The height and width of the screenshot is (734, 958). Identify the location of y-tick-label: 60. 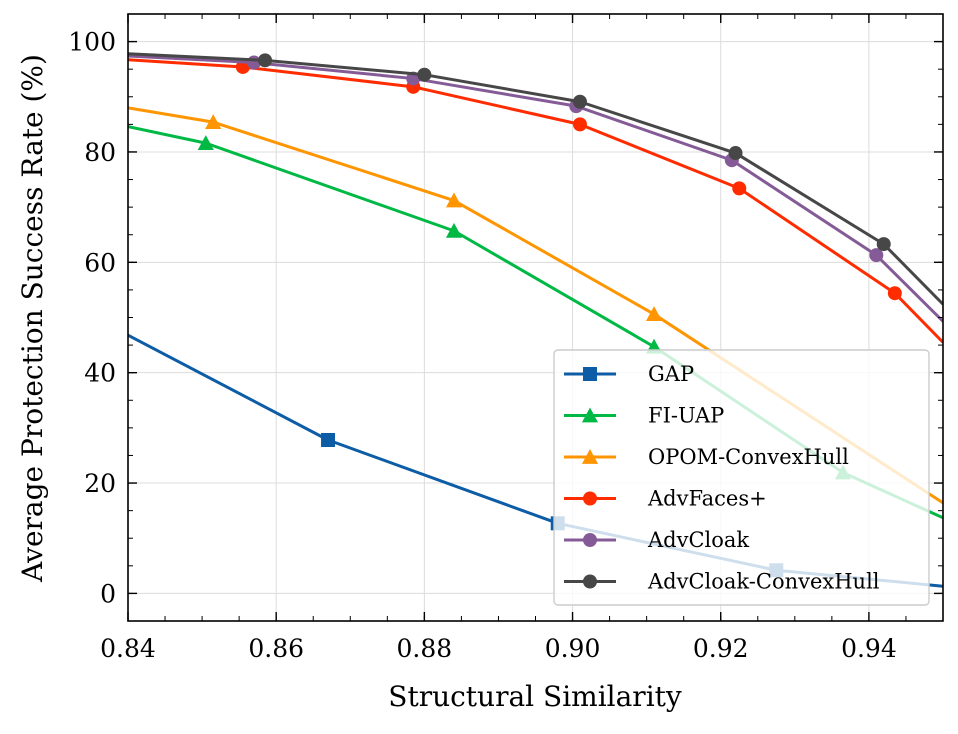
(100, 262).